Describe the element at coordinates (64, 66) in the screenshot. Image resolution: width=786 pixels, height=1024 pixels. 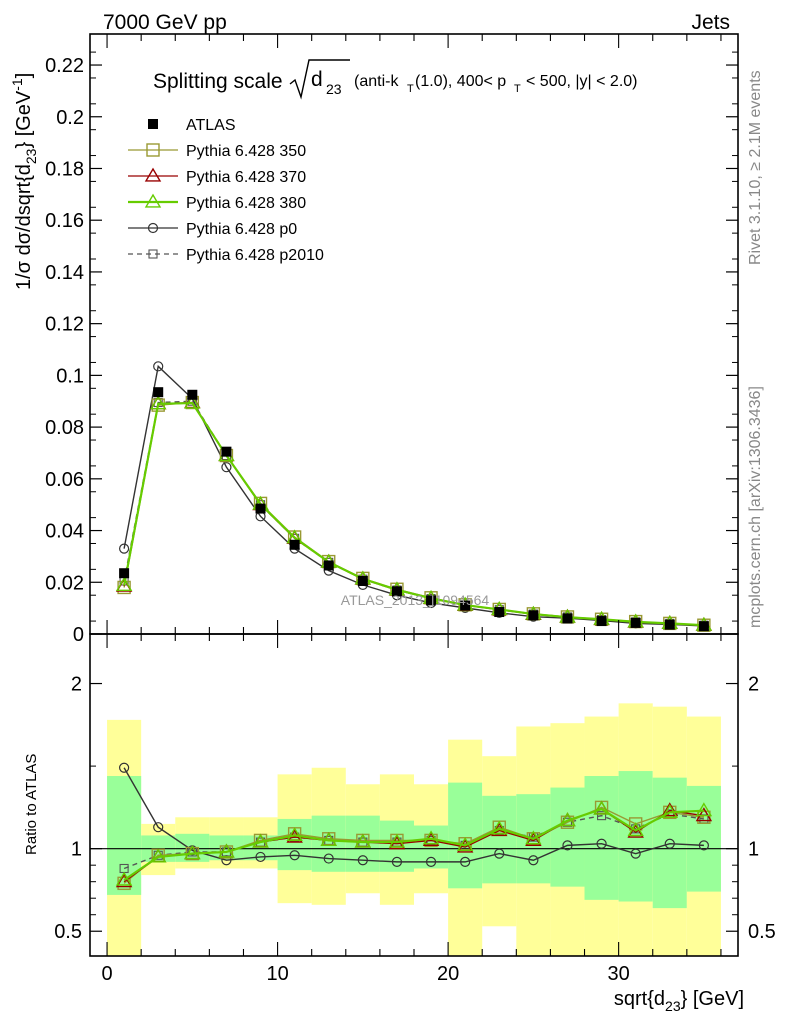
I see `main-ytick-label: 0.22` at that location.